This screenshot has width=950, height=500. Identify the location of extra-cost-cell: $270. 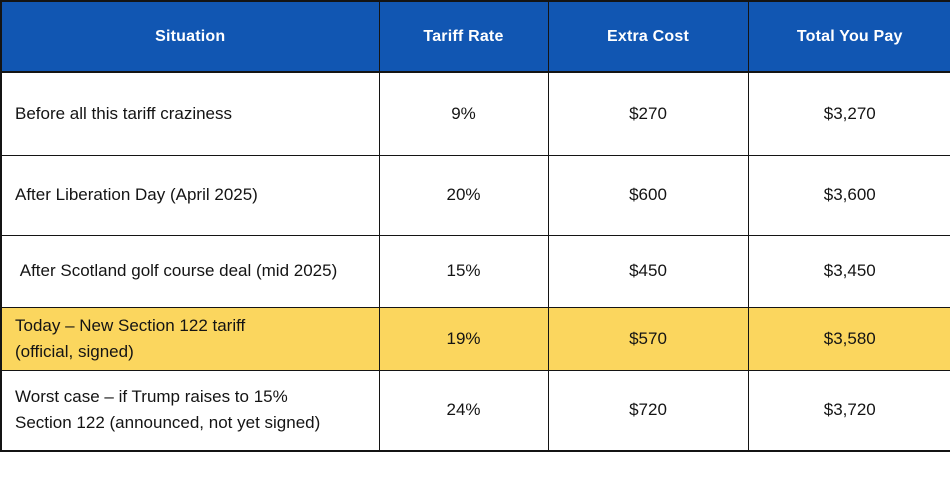
(648, 113).